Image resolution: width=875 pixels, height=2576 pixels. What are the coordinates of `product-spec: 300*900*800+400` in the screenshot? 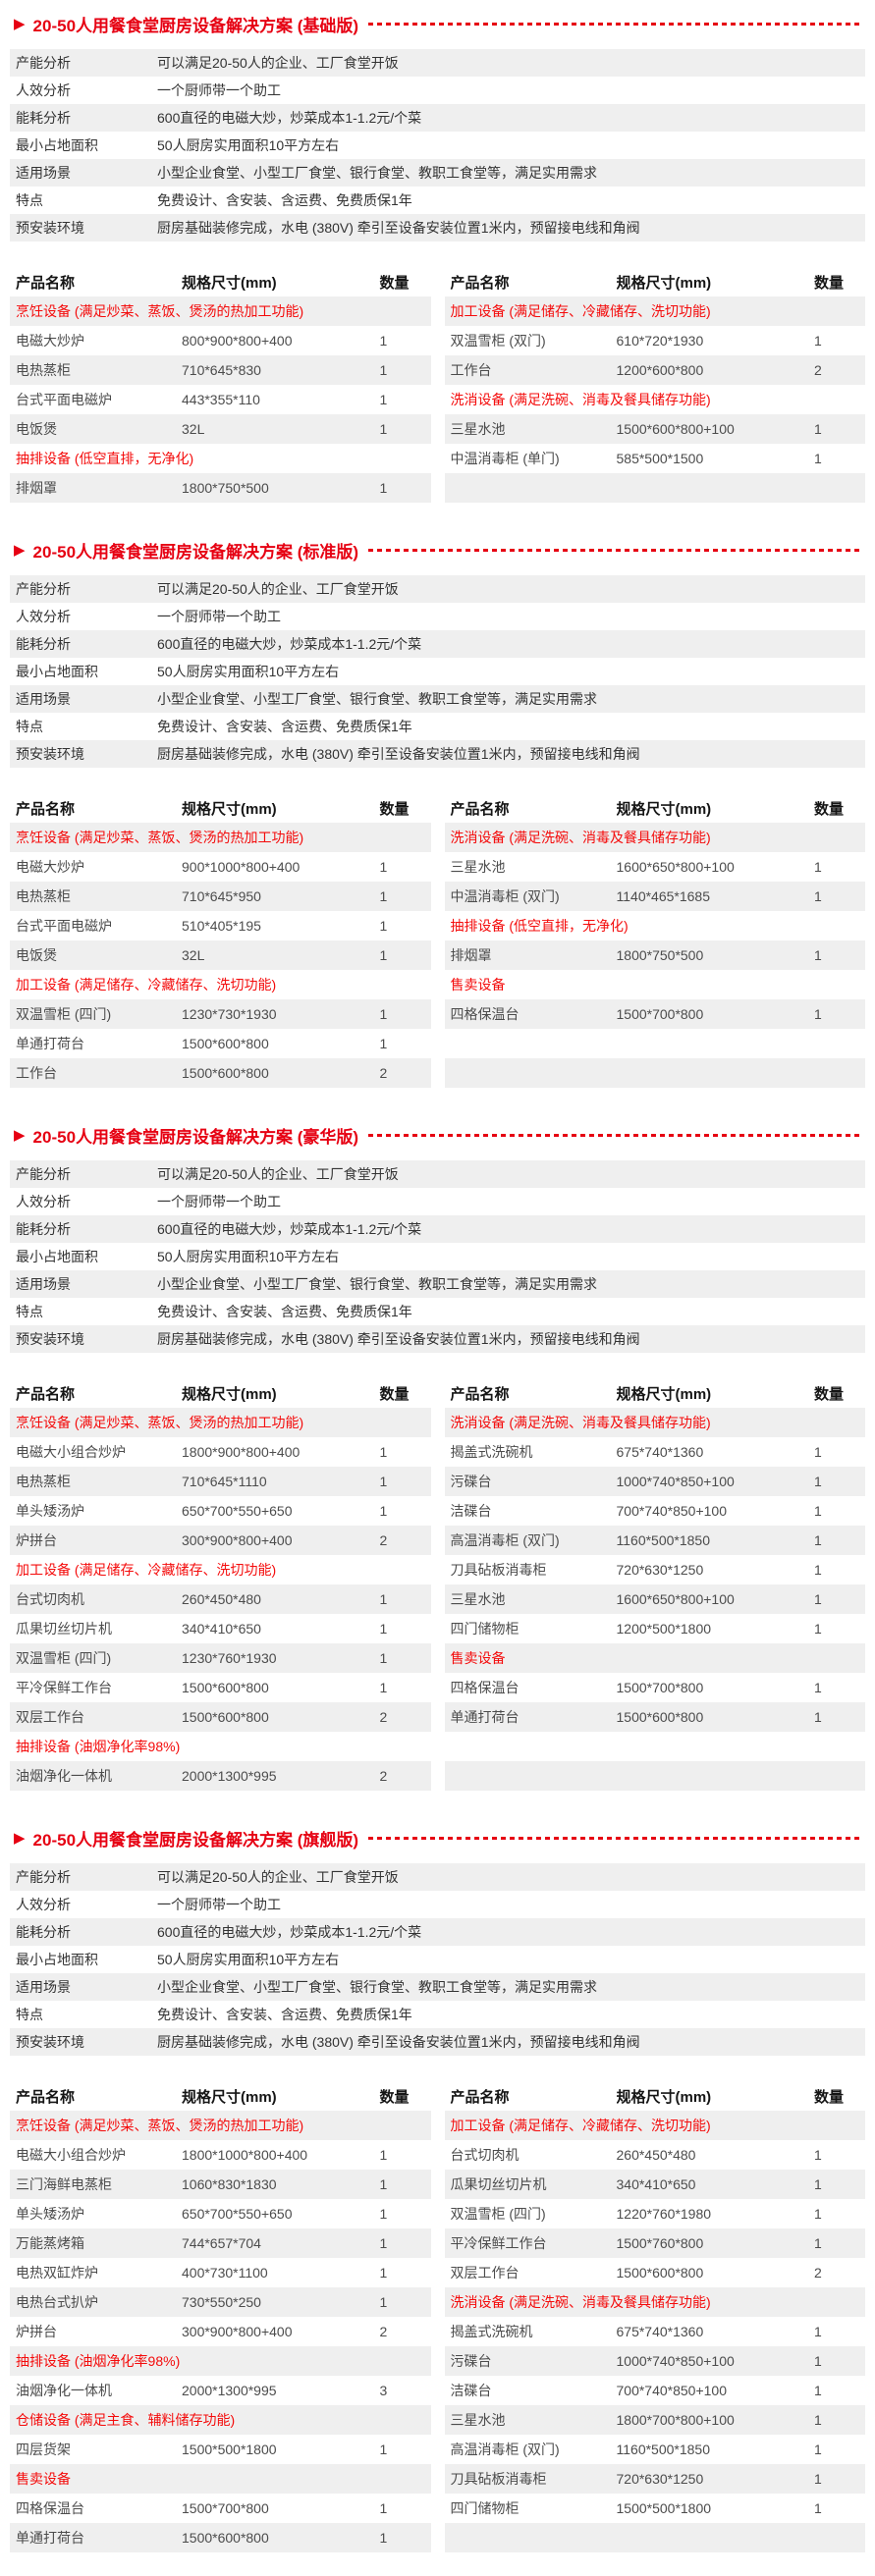 It's located at (237, 1540).